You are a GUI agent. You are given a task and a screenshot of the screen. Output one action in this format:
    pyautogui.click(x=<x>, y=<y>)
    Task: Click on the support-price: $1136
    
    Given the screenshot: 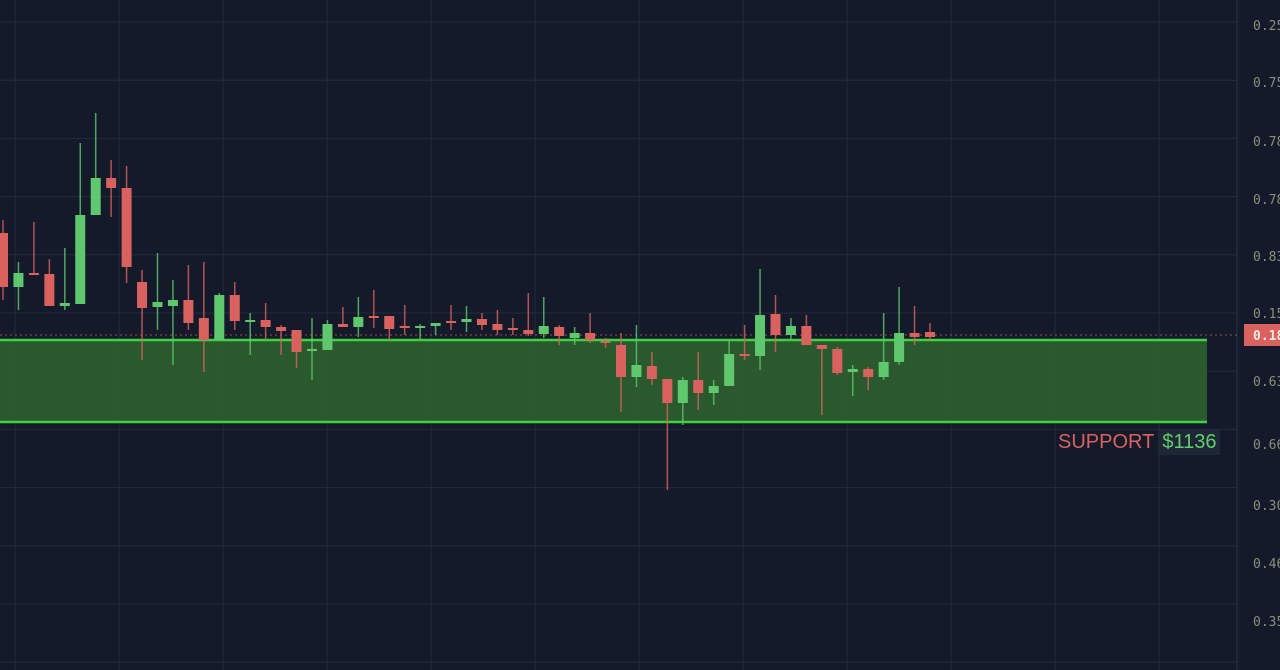 What is the action you would take?
    pyautogui.click(x=1189, y=442)
    